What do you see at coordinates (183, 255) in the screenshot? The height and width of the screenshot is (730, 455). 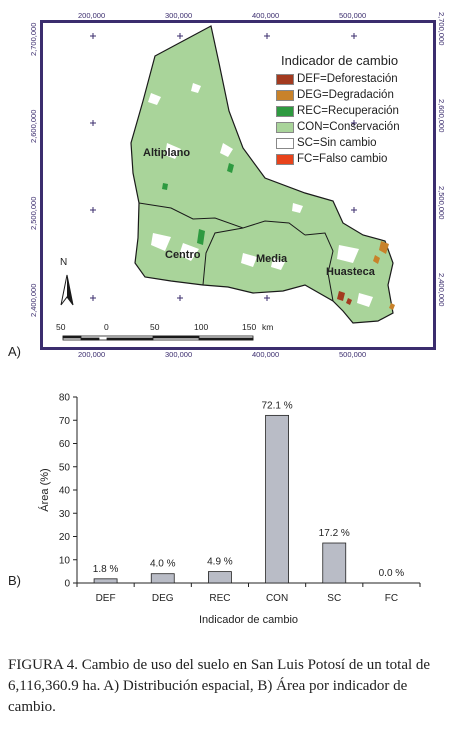 I see `region-label-centro: Centro` at bounding box center [183, 255].